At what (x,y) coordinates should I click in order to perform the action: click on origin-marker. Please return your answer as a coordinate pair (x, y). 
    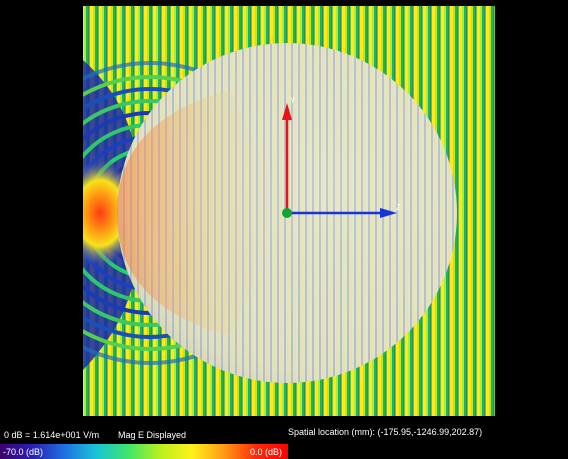
    Looking at the image, I should click on (287, 213).